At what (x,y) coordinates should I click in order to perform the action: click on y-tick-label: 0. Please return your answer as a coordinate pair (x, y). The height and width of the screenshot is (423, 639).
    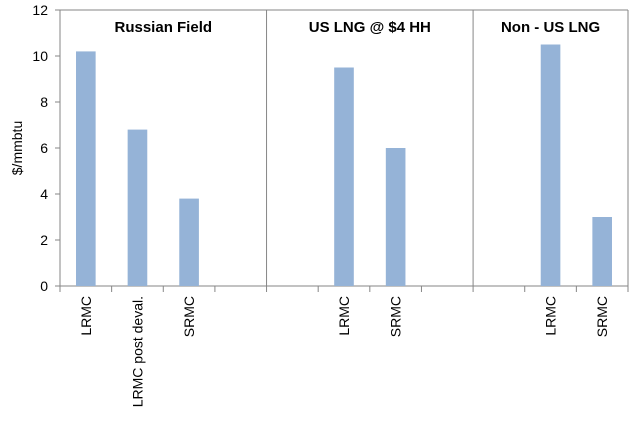
    Looking at the image, I should click on (44, 286).